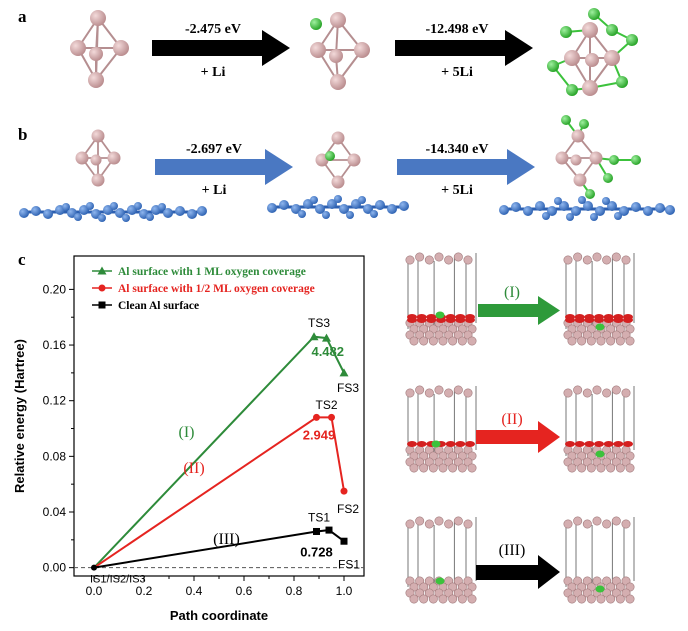 Image resolution: width=688 pixels, height=631 pixels. What do you see at coordinates (214, 149) in the screenshot?
I see `panel-b-step1-energy: -2.697 eV` at bounding box center [214, 149].